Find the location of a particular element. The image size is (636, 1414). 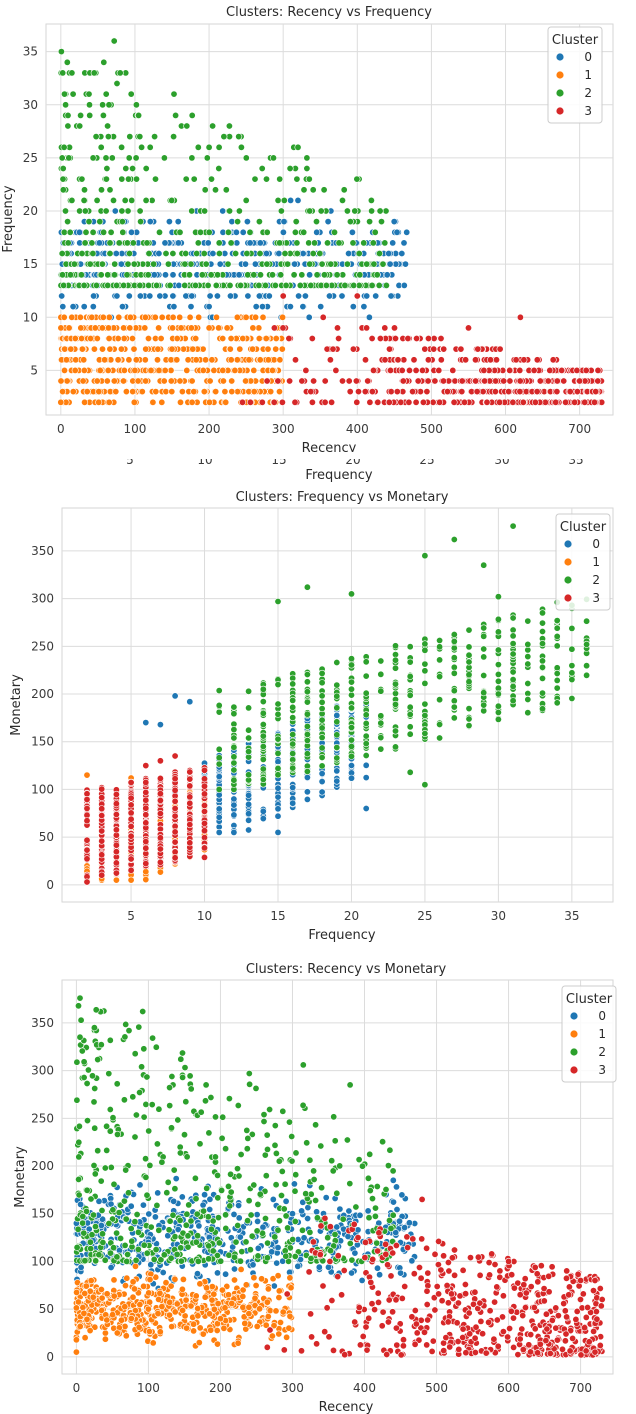

y-tick-label: 5 is located at coordinates (34, 370).